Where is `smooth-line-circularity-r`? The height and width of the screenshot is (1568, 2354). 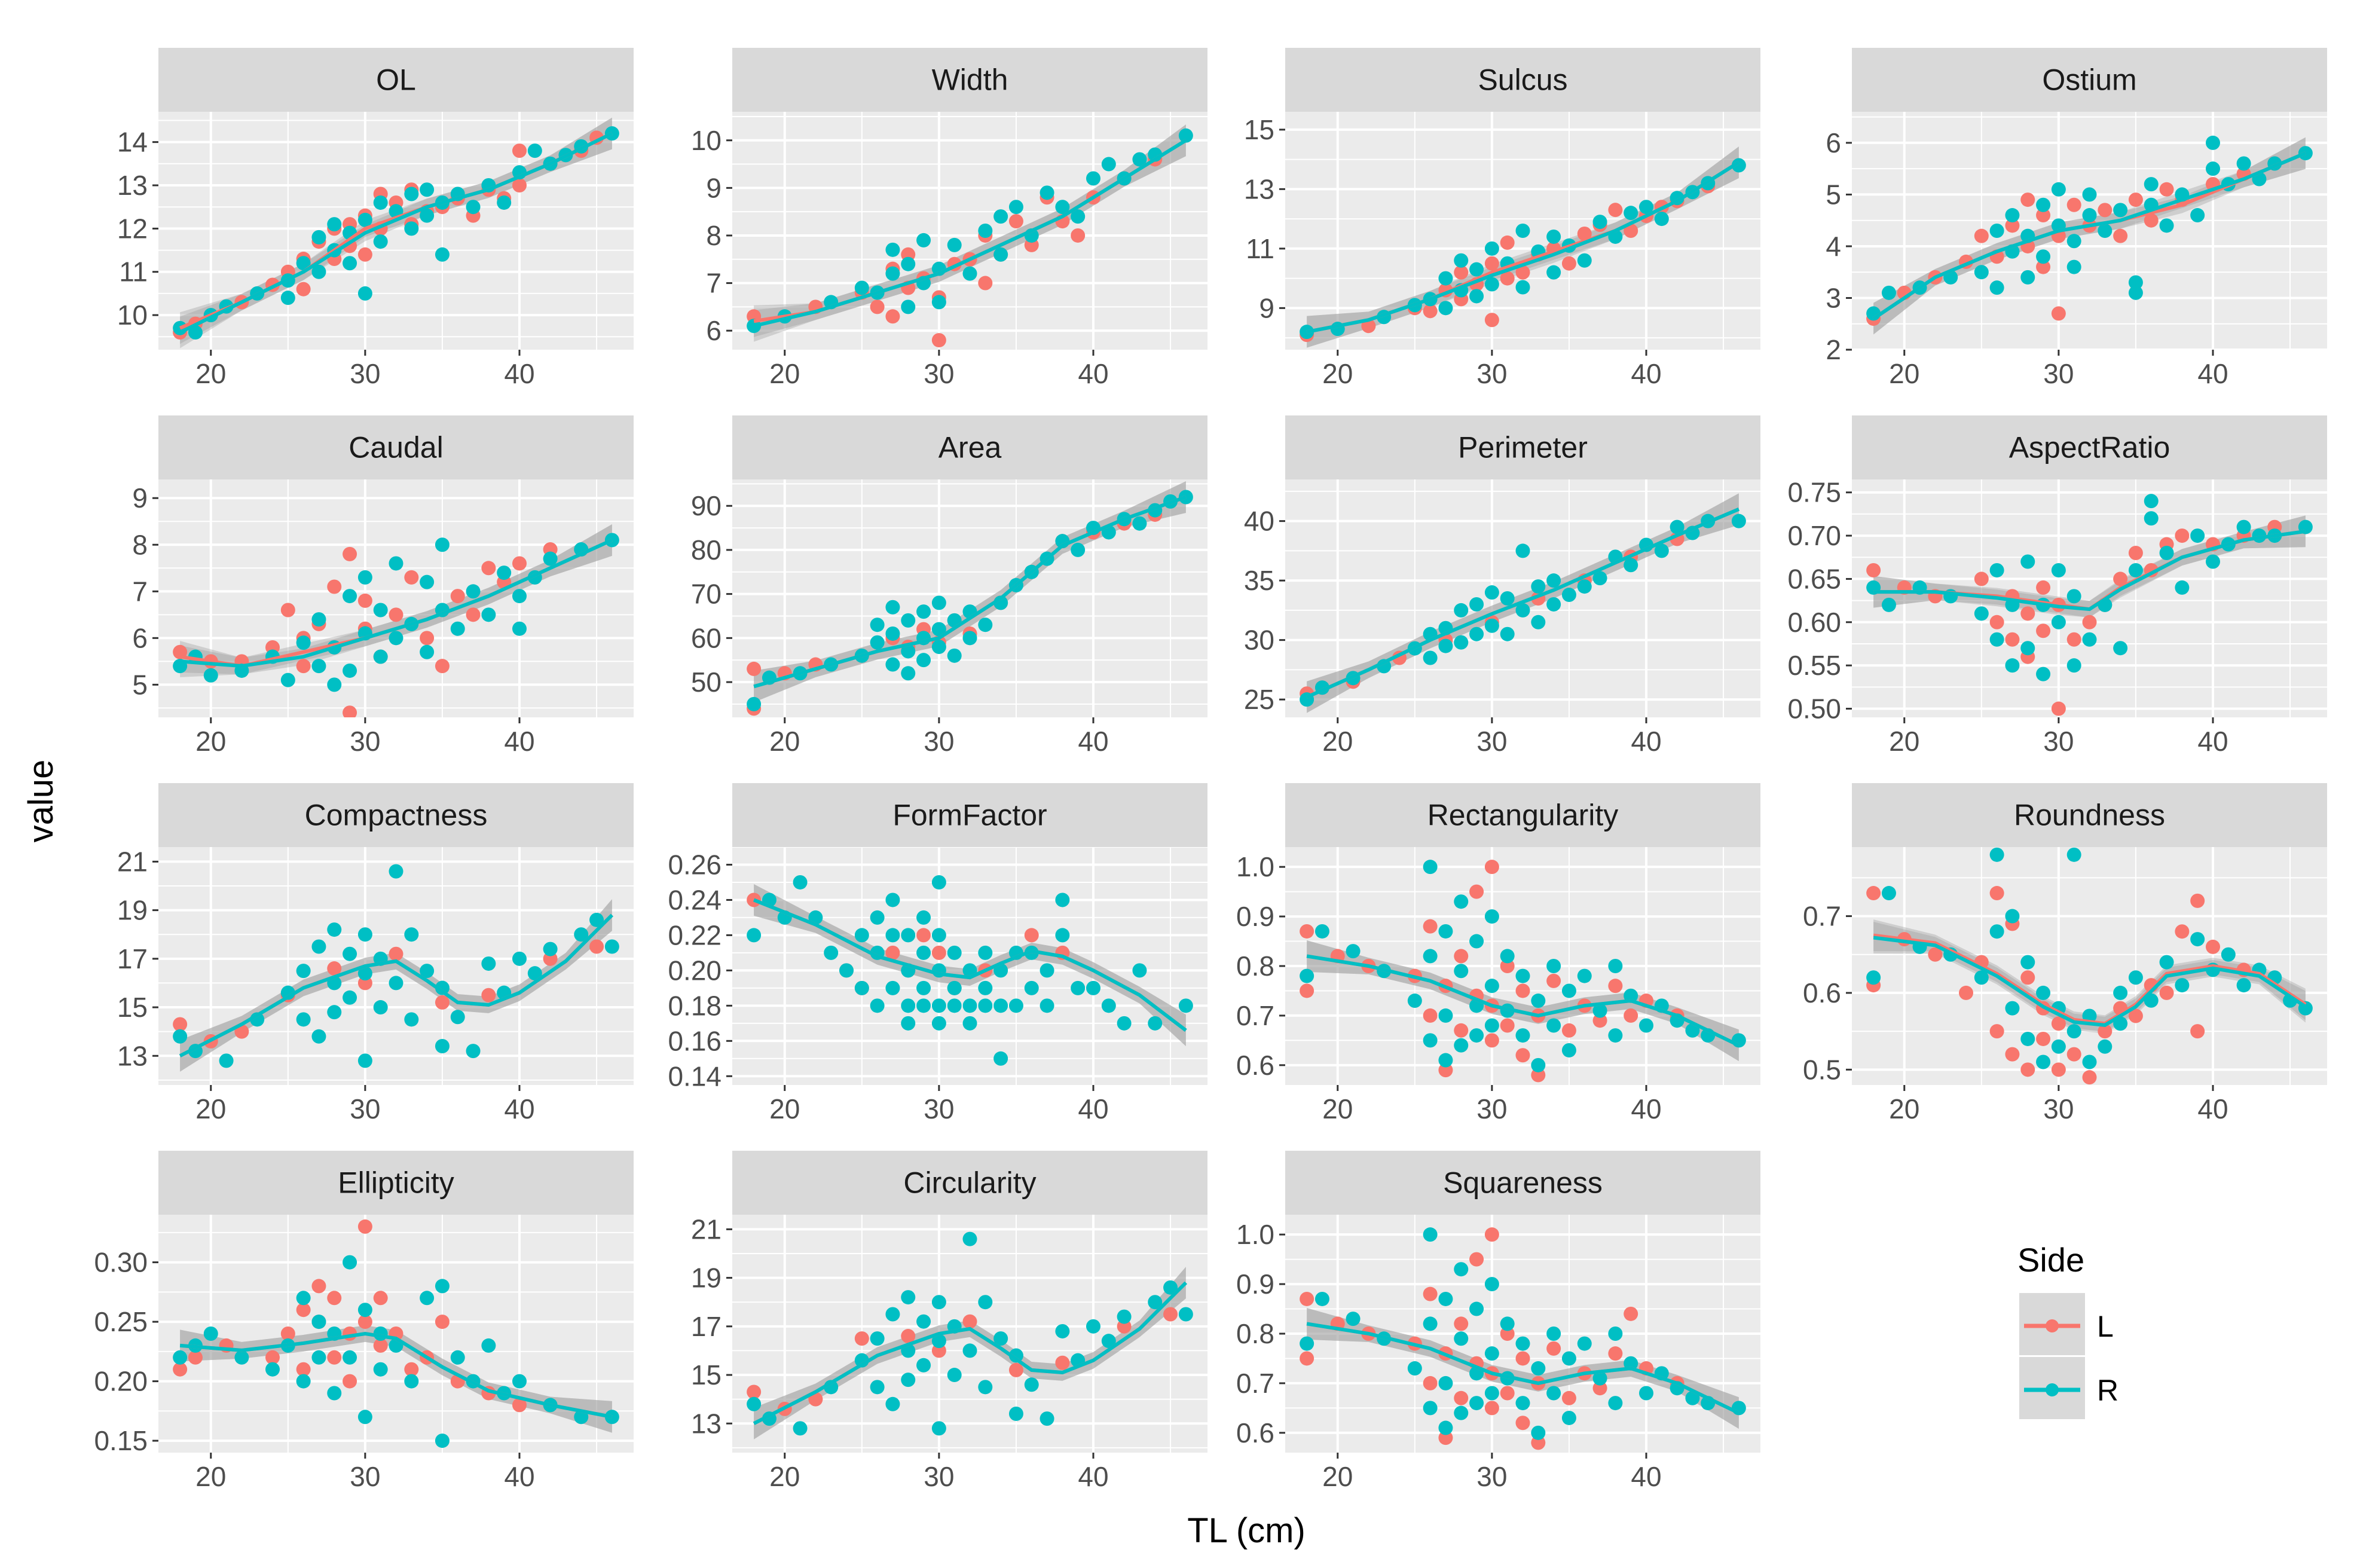
smooth-line-circularity-r is located at coordinates (970, 1353).